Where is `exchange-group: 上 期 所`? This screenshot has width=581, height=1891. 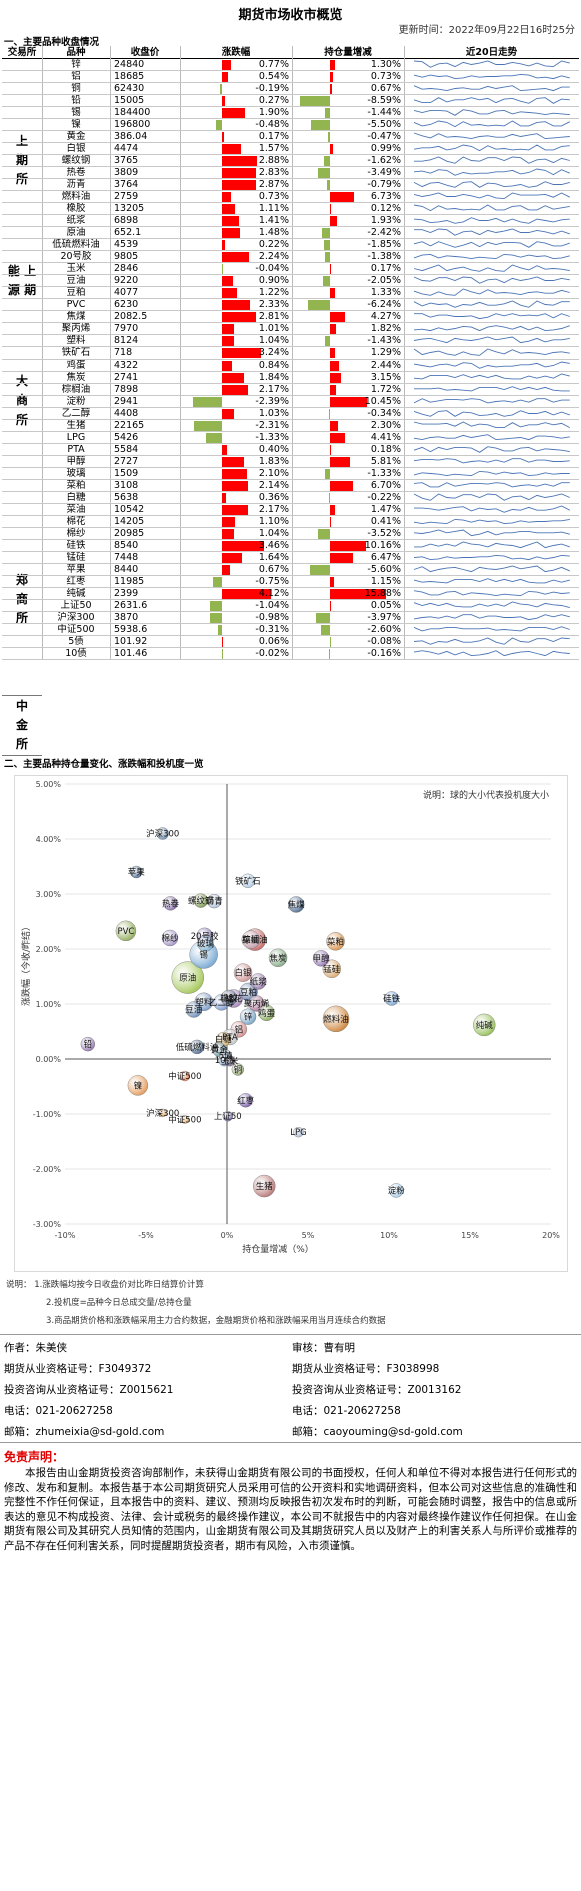 exchange-group: 上 期 所 is located at coordinates (22, 161).